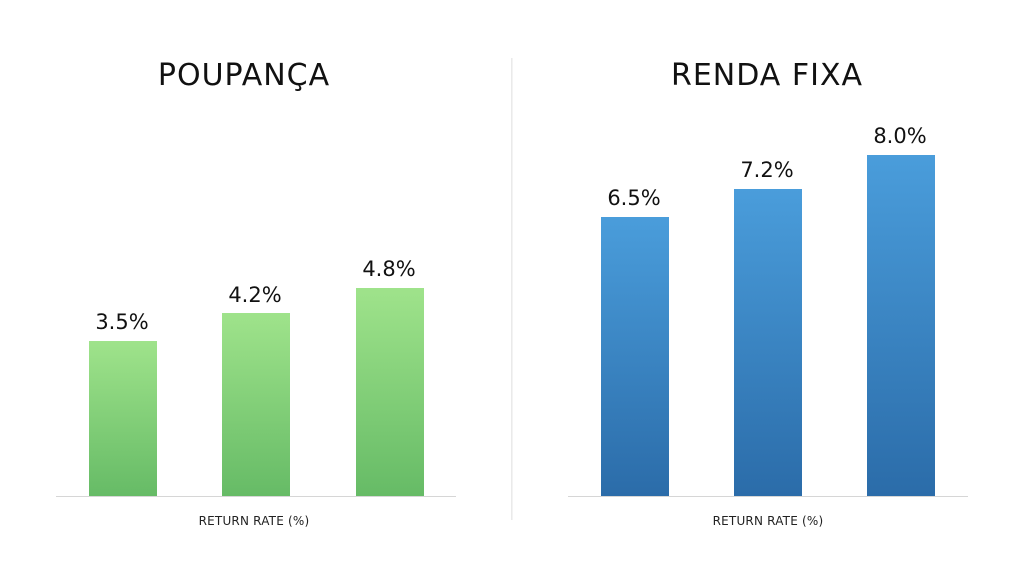 The height and width of the screenshot is (572, 1024). Describe the element at coordinates (512, 289) in the screenshot. I see `panel-divider` at that location.